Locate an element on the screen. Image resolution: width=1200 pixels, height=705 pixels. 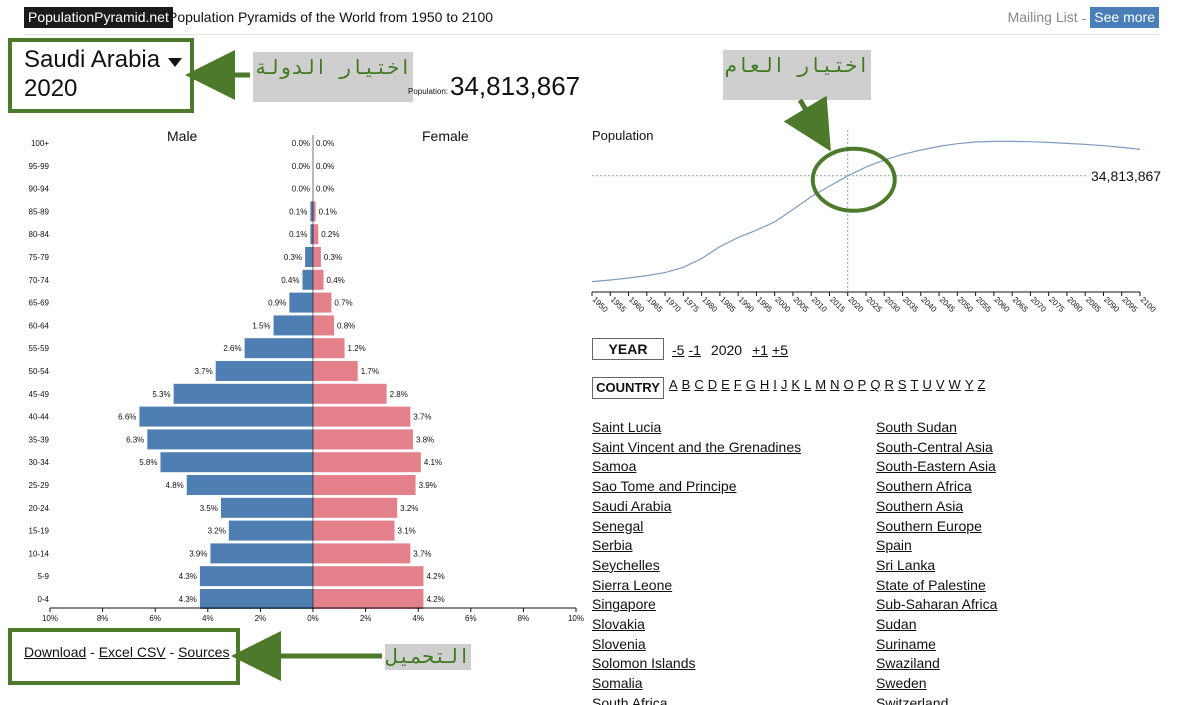
country-link: Suriname is located at coordinates (906, 643).